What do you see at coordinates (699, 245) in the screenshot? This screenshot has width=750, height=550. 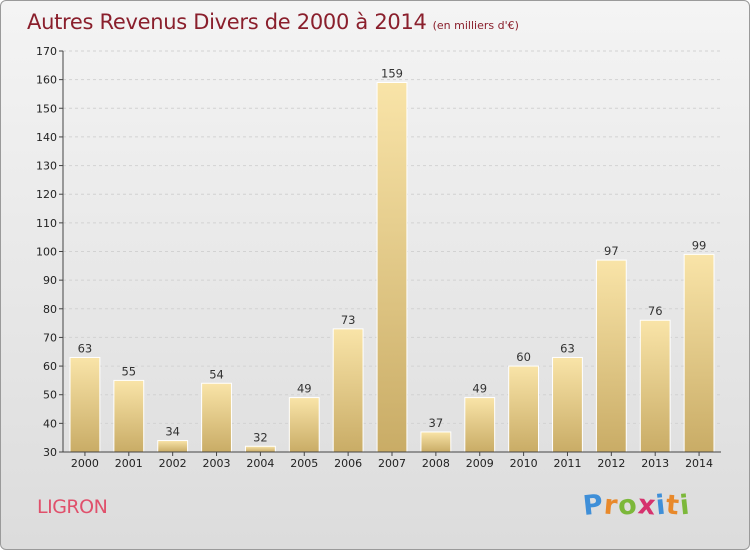 I see `data-label-2014: 99` at bounding box center [699, 245].